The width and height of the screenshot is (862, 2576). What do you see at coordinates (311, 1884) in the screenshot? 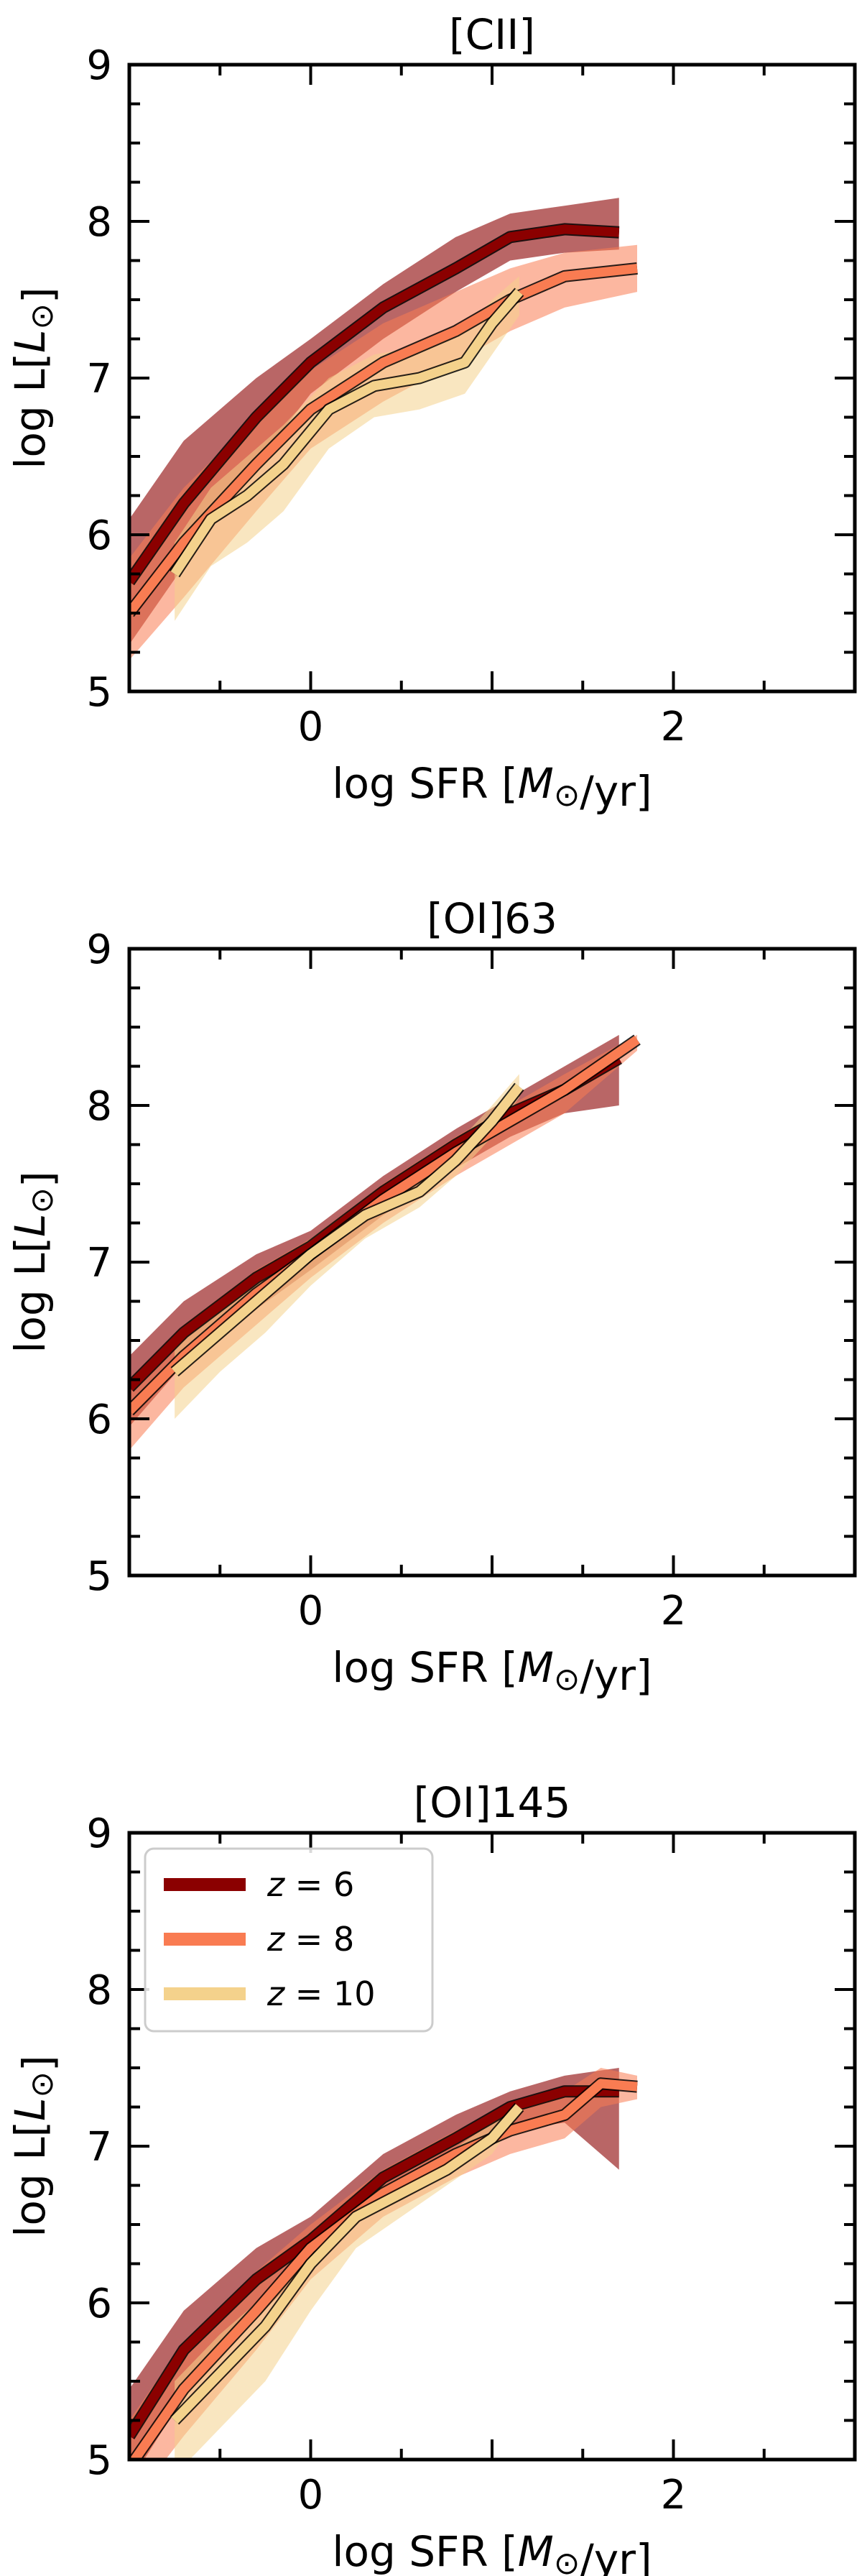
I see `legend-label: z = 6` at bounding box center [311, 1884].